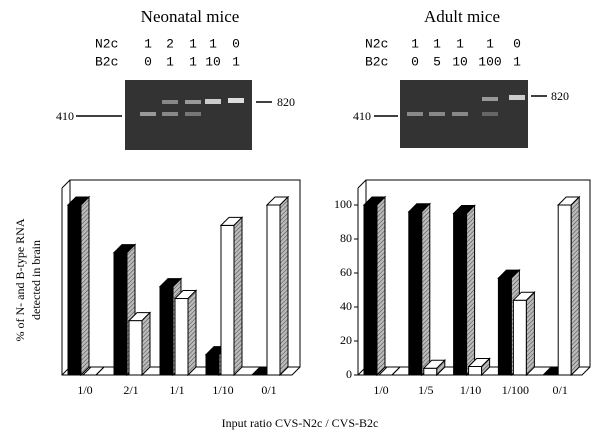 This screenshot has width=600, height=437. I want to click on gel-lane-label: 2, so click(170, 43).